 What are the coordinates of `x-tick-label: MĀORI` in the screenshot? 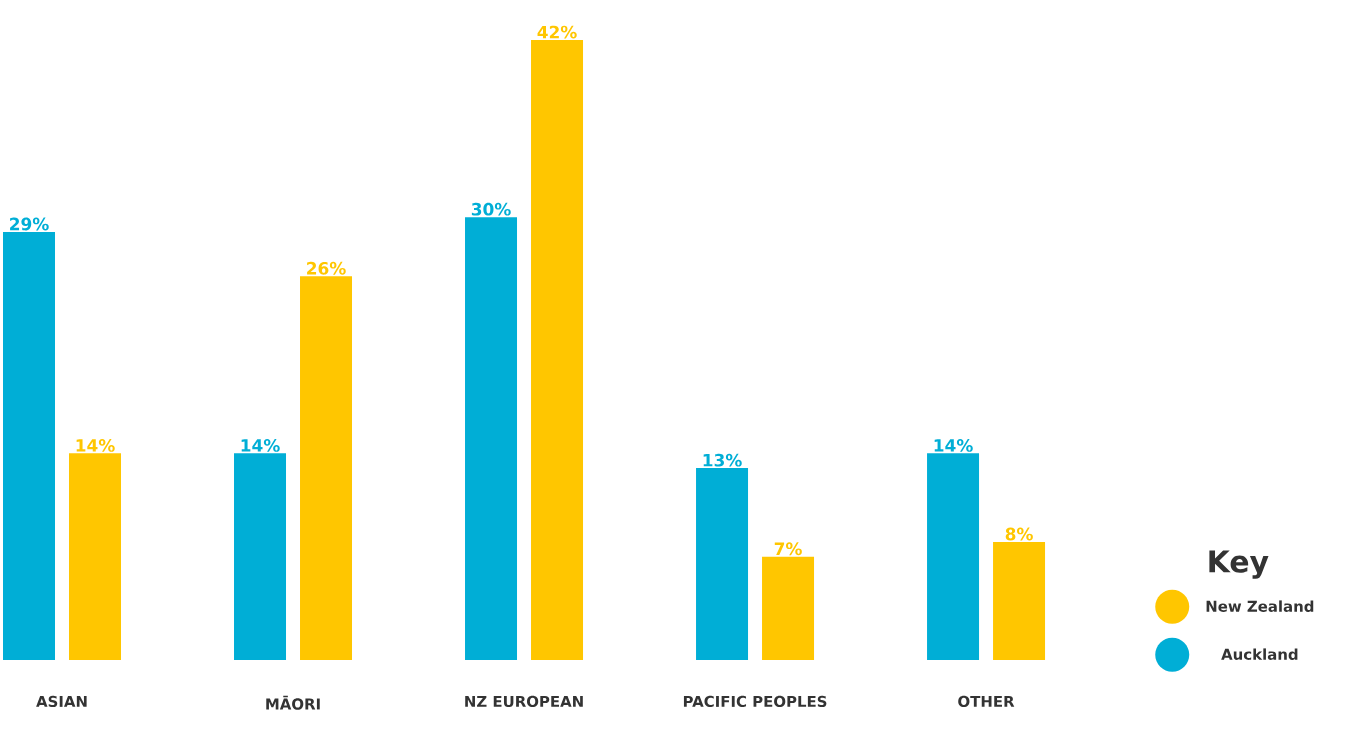 It's located at (293, 702).